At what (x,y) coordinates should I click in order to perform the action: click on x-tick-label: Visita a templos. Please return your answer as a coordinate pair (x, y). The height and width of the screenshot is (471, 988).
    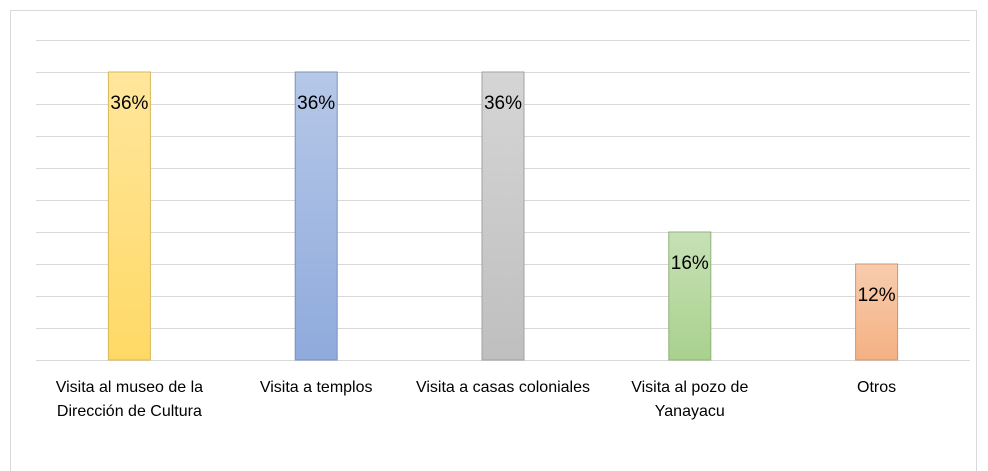
    Looking at the image, I should click on (316, 387).